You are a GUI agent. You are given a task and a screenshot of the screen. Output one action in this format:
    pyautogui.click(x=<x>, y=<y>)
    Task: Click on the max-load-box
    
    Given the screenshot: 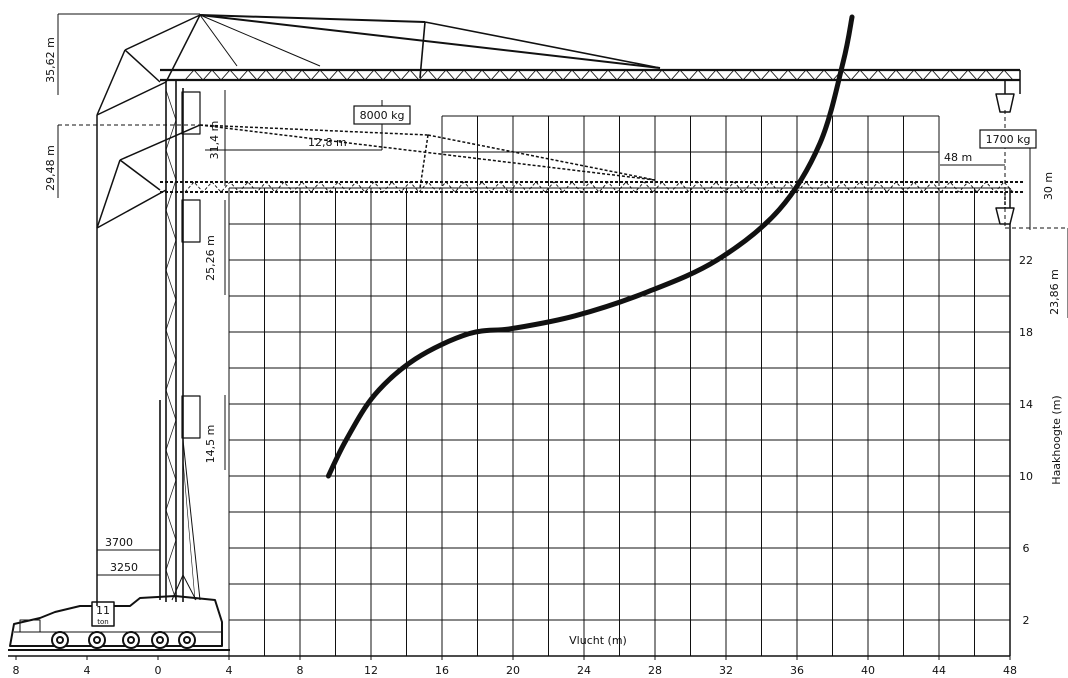 What is the action you would take?
    pyautogui.click(x=382, y=115)
    